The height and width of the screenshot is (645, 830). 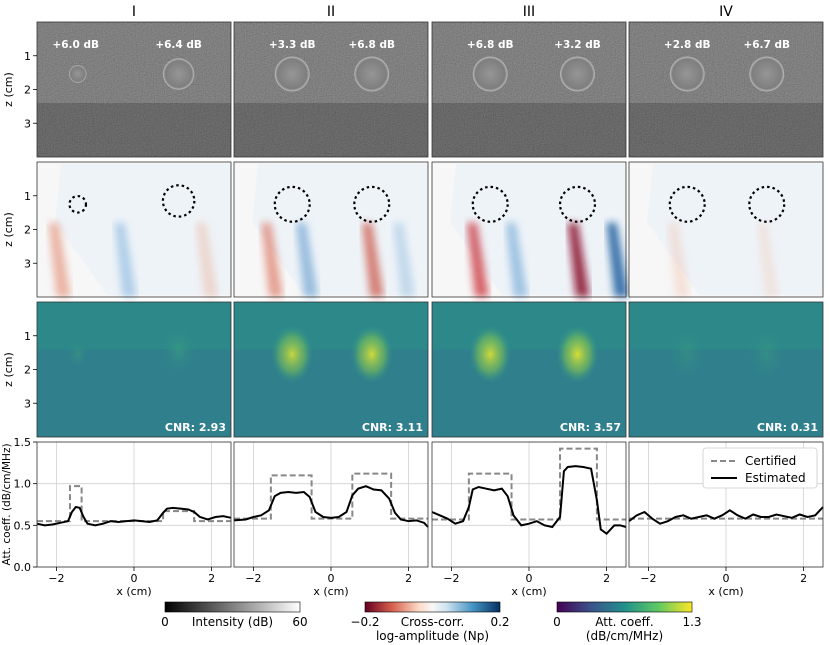 I want to click on profile-panel-2: −2 0 2 x (cm), so click(x=331, y=519).